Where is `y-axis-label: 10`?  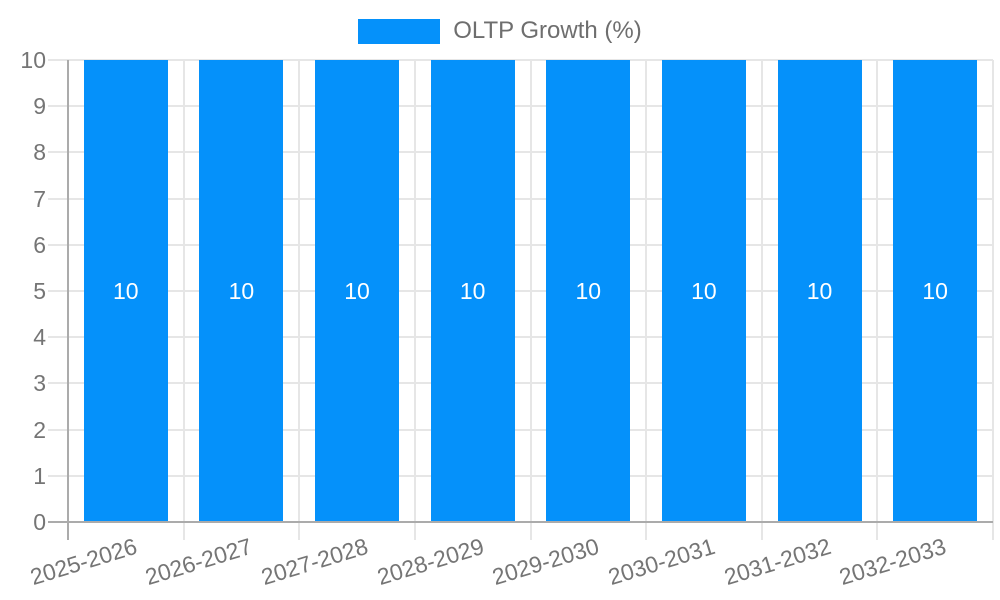 y-axis-label: 10 is located at coordinates (33, 60).